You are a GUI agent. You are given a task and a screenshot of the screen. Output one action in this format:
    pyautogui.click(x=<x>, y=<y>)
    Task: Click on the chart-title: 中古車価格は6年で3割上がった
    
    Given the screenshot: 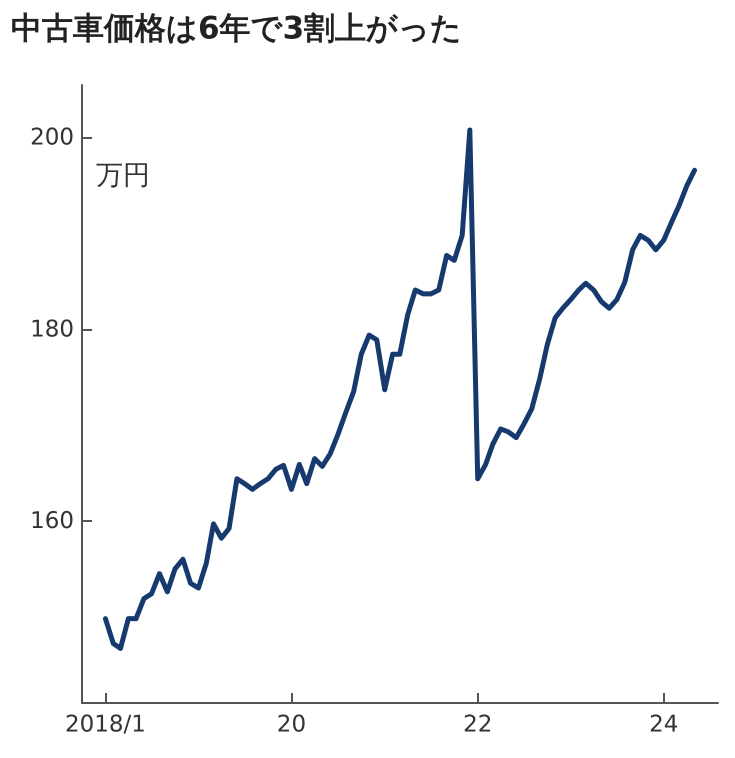 What is the action you would take?
    pyautogui.click(x=236, y=28)
    